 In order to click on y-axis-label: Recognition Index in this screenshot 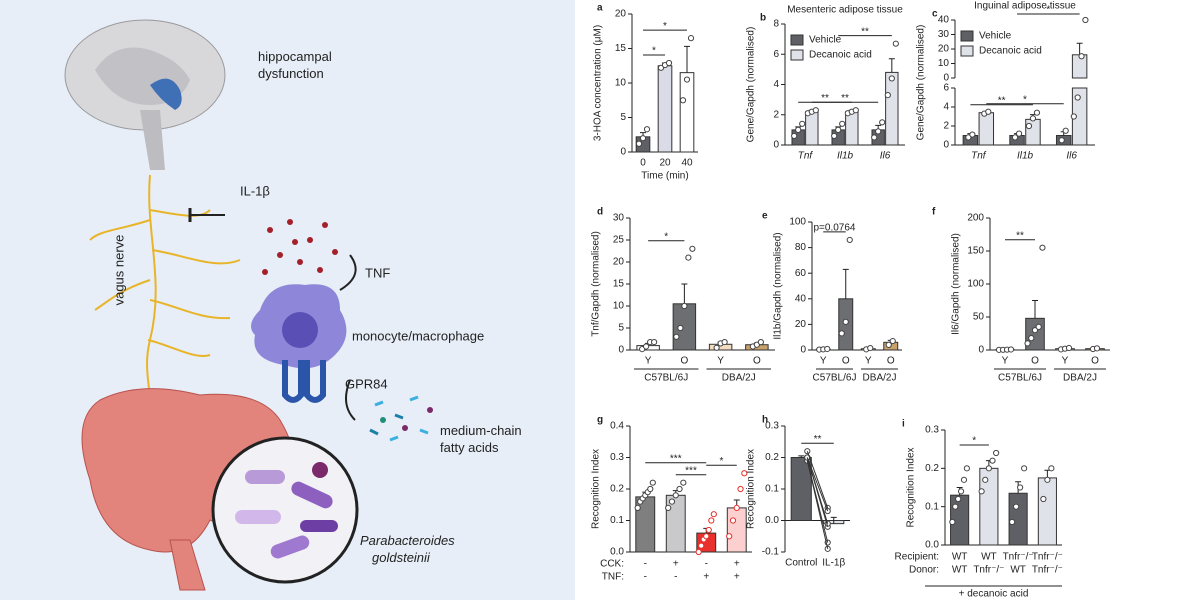, I will do `click(911, 487)`.